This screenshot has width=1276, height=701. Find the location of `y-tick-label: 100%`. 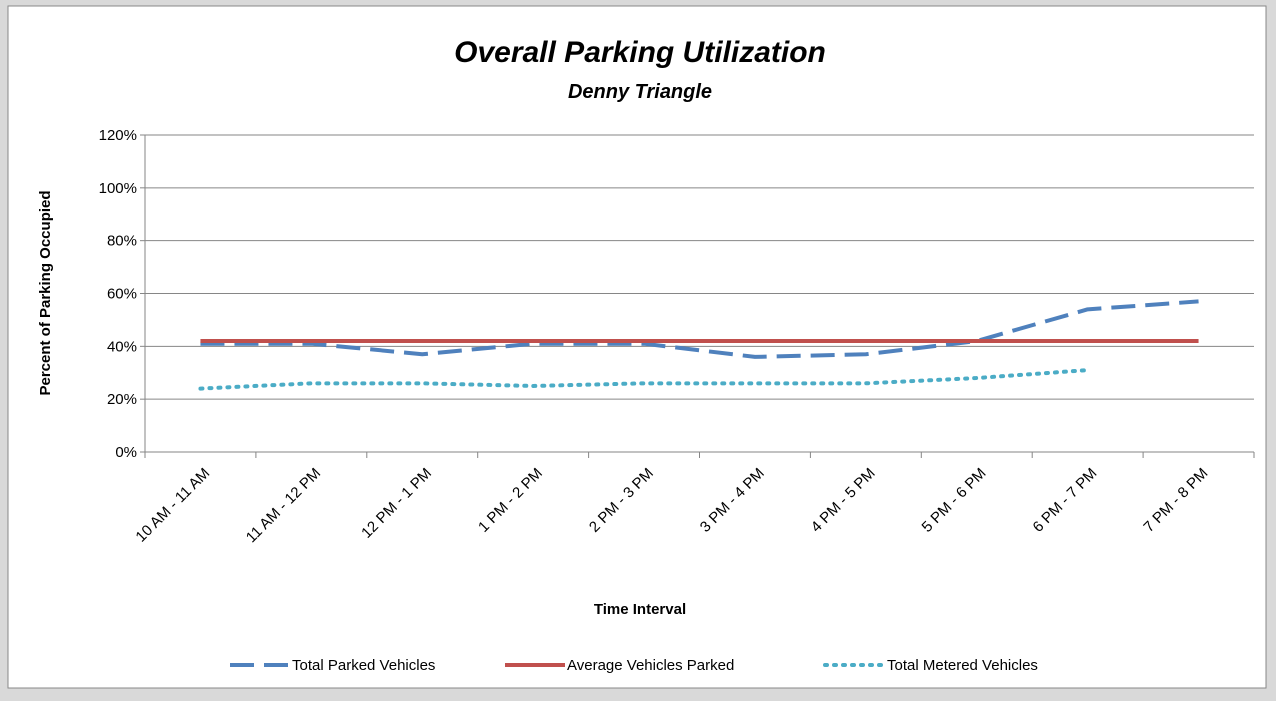

y-tick-label: 100% is located at coordinates (118, 188).